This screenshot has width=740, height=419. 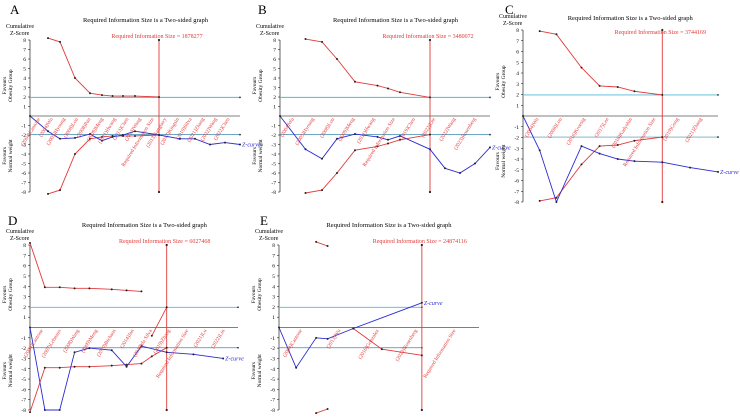 What do you see at coordinates (429, 127) in the screenshot?
I see `study-label: (2022)Lee` at bounding box center [429, 127].